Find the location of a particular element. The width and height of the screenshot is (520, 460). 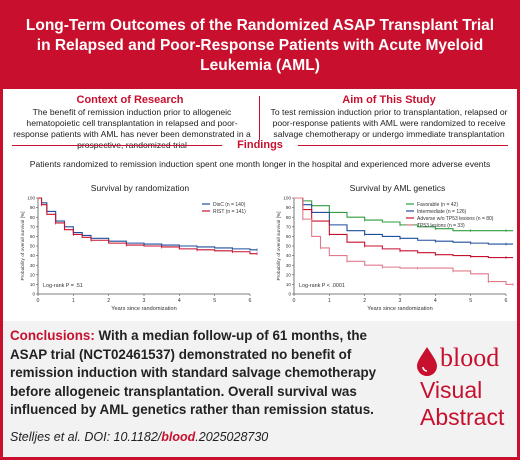

blood-drop-icon is located at coordinates (427, 361).